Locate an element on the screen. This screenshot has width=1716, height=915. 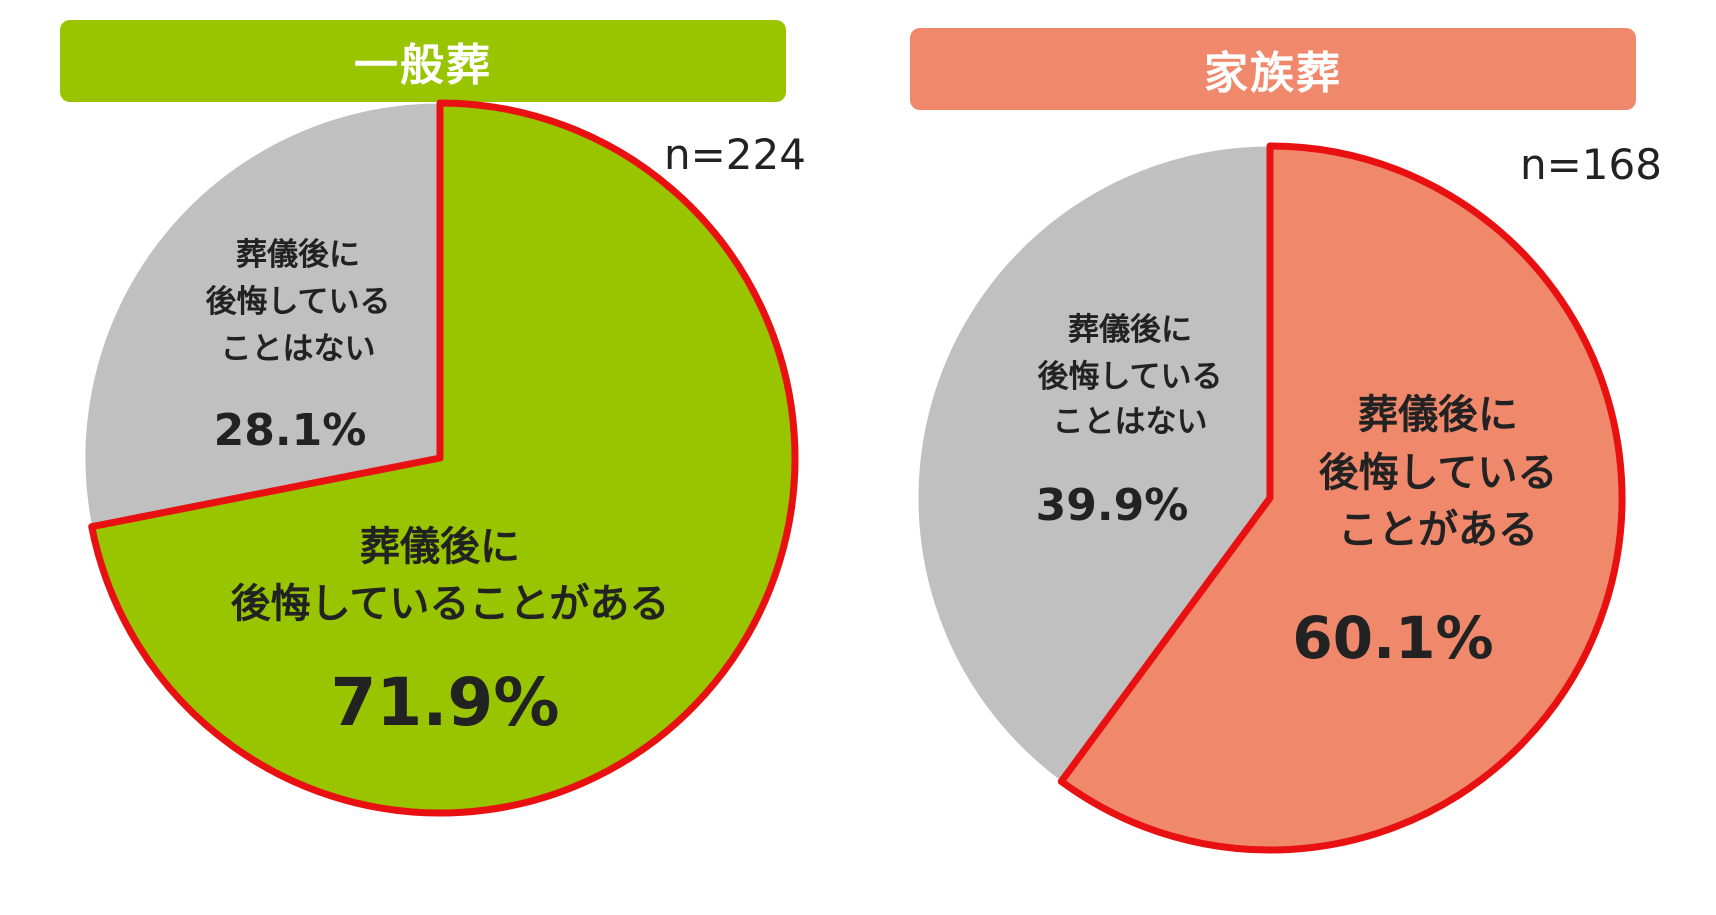
slice-category-label: 後悔していることがある is located at coordinates (450, 604).